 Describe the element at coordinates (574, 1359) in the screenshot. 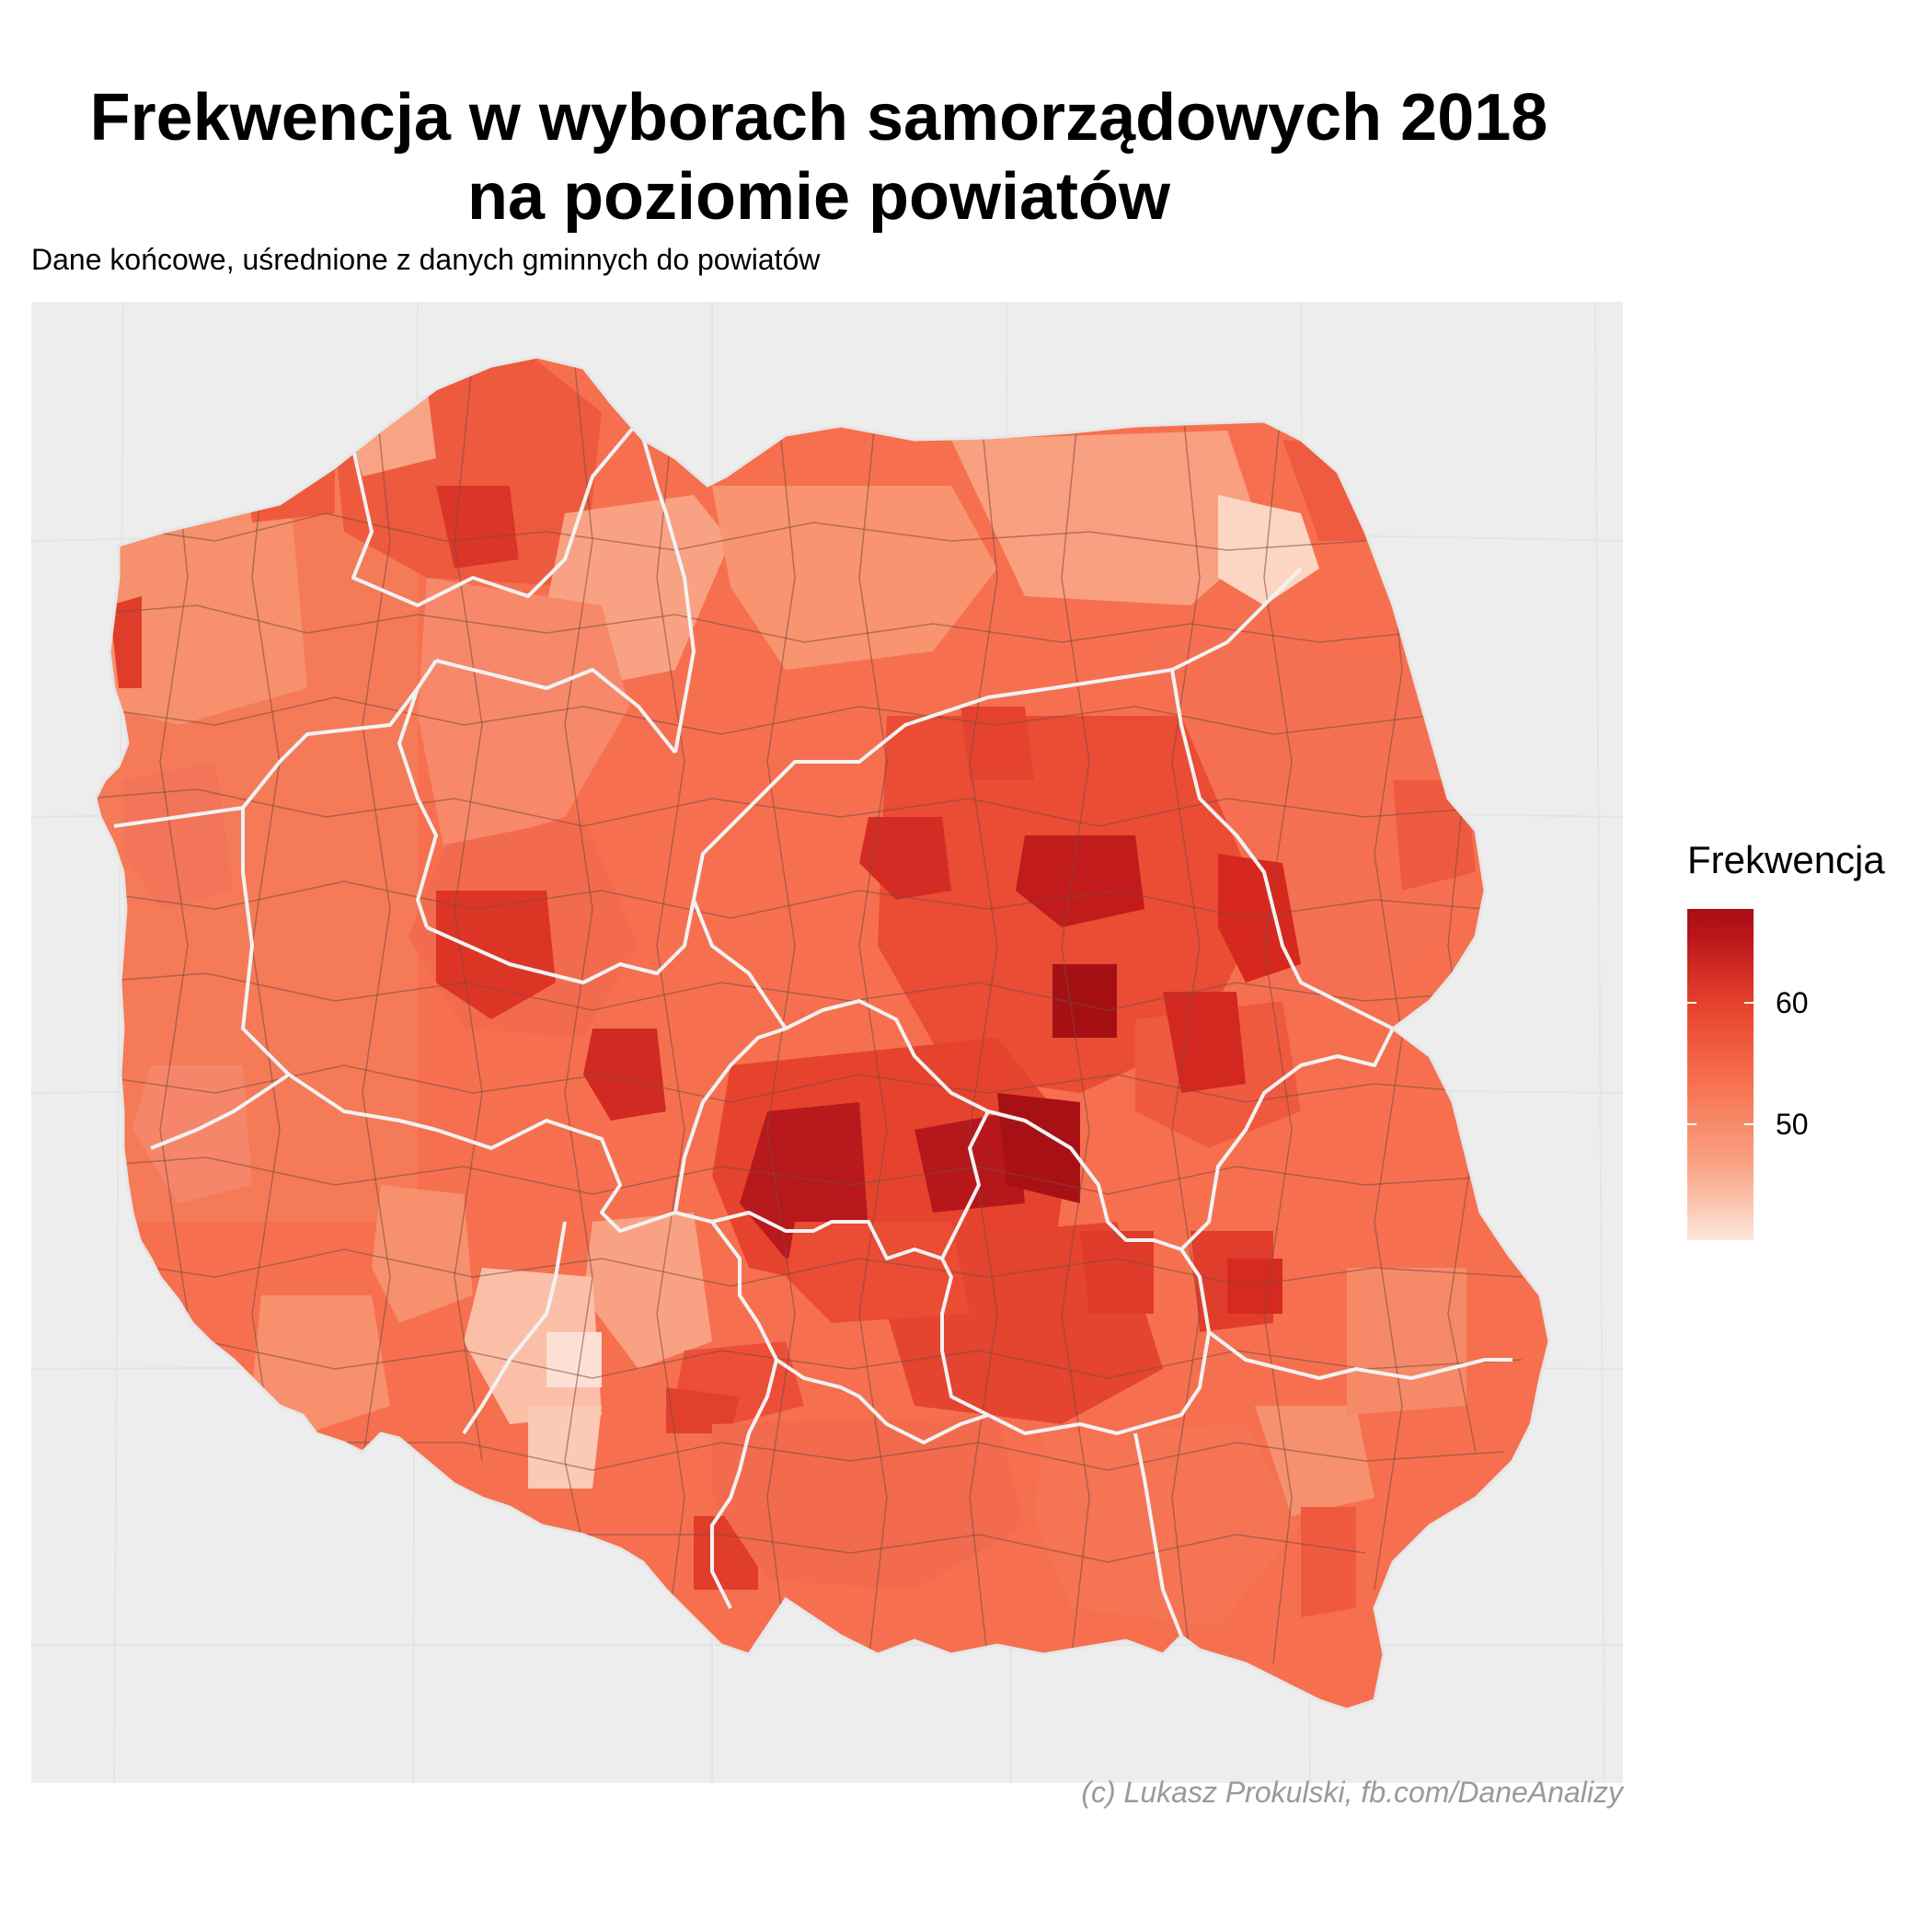

I see `region-glubczyce` at that location.